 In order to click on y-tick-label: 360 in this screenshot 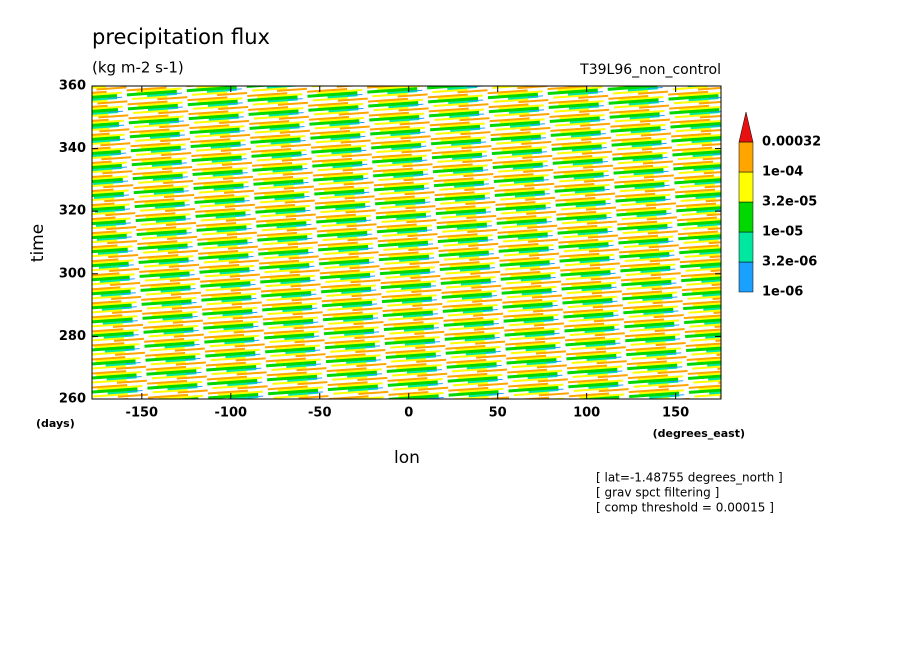, I will do `click(72, 86)`.